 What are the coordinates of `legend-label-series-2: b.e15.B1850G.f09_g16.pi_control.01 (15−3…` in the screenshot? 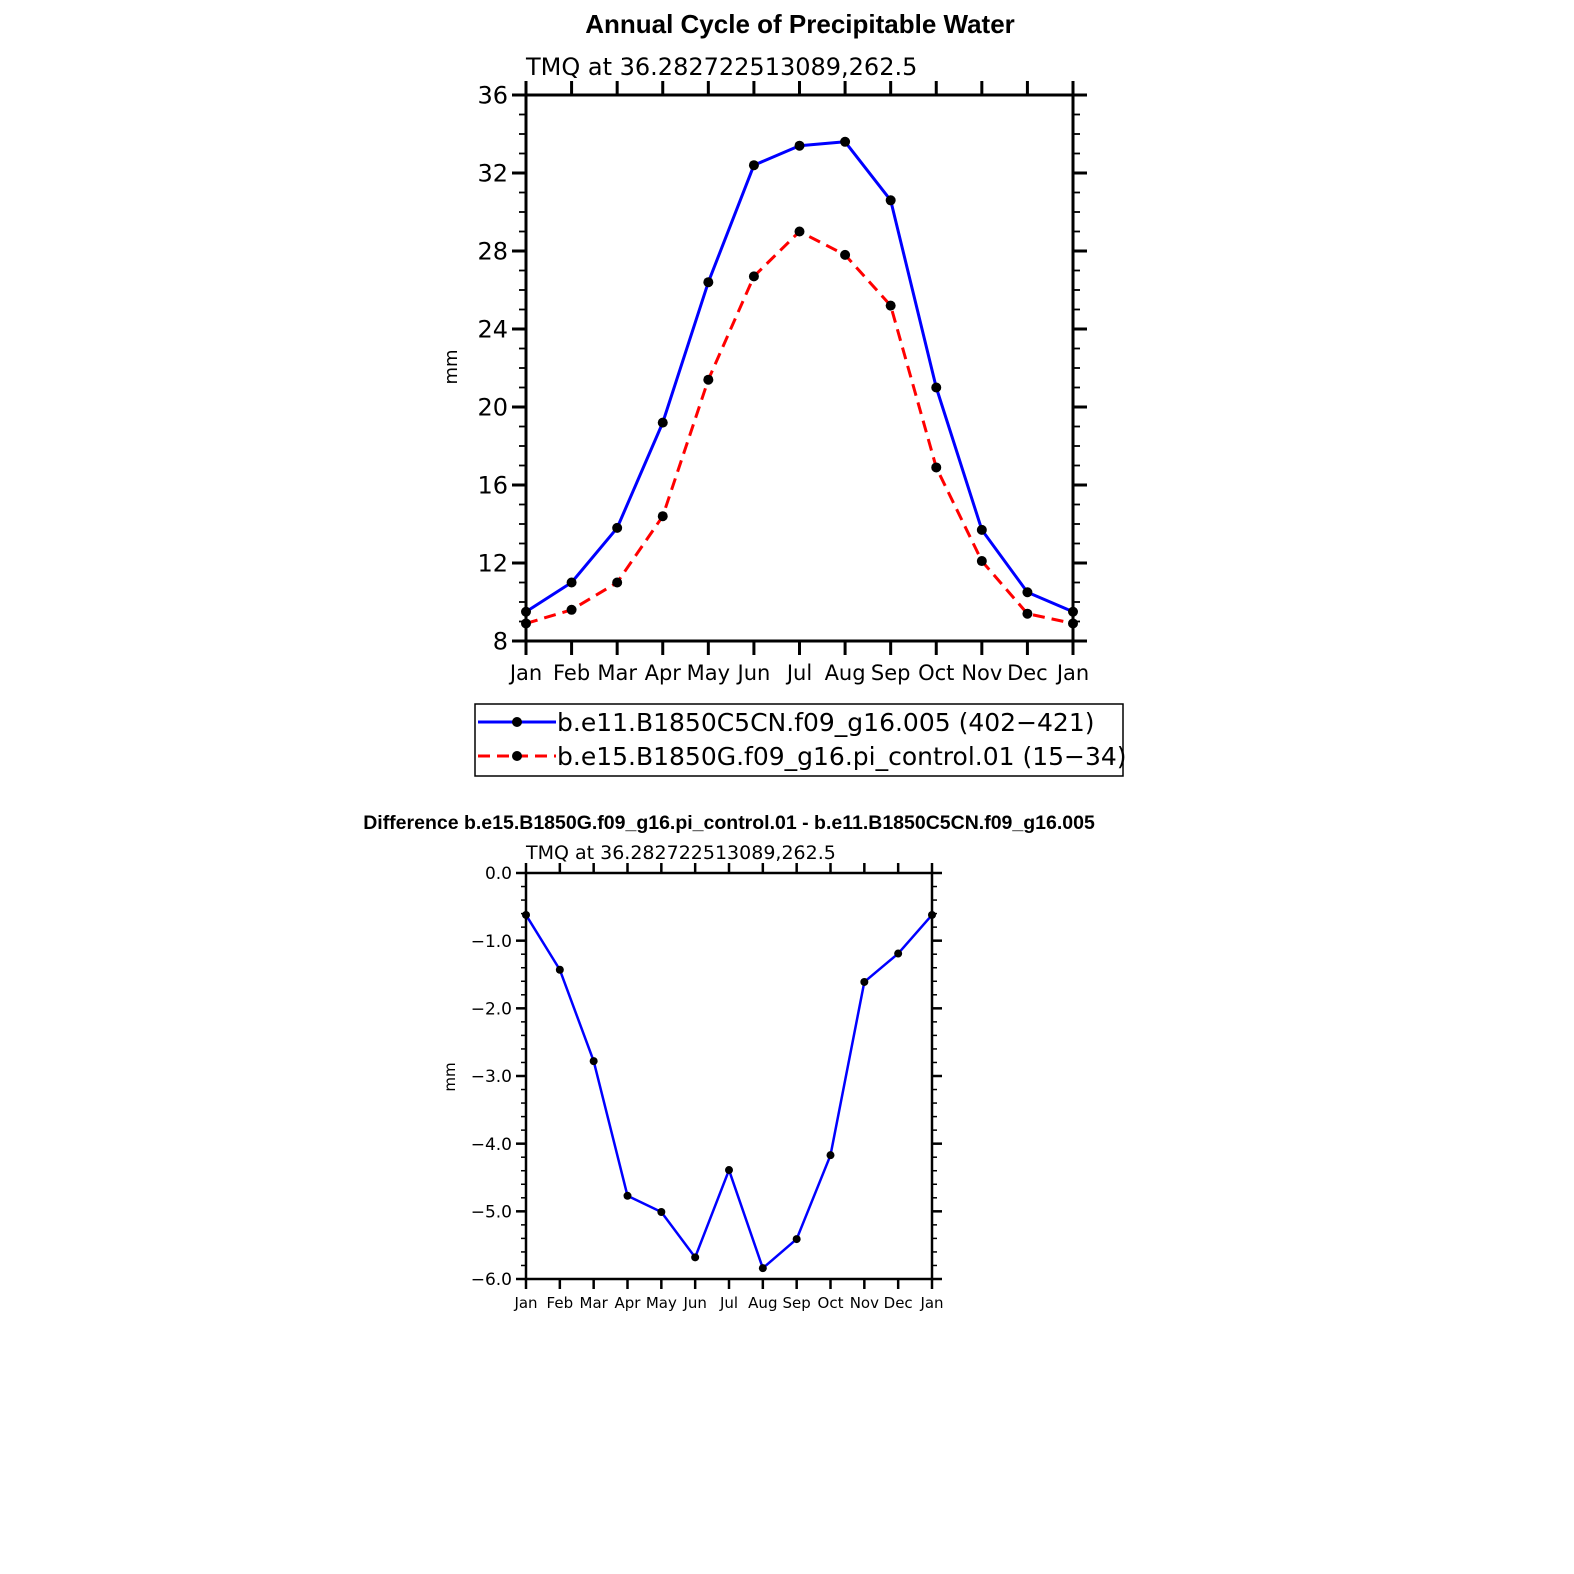 It's located at (842, 756).